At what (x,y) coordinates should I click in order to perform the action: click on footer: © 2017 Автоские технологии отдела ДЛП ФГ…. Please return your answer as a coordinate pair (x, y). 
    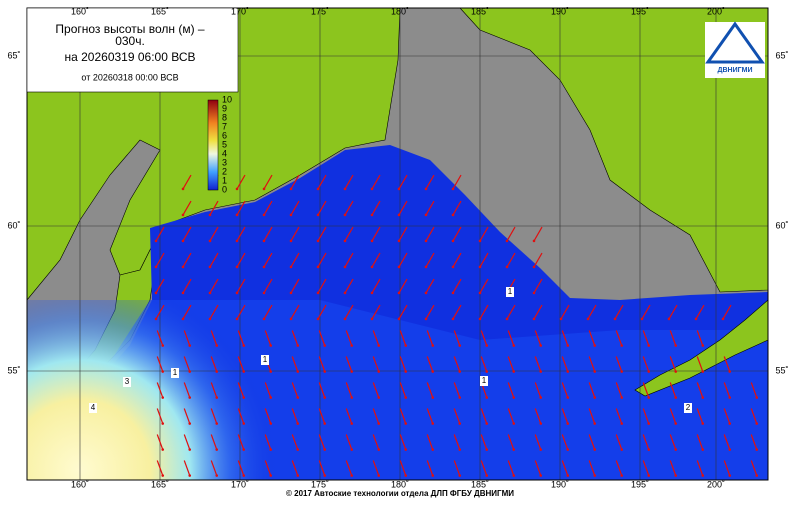
    Looking at the image, I should click on (400, 493).